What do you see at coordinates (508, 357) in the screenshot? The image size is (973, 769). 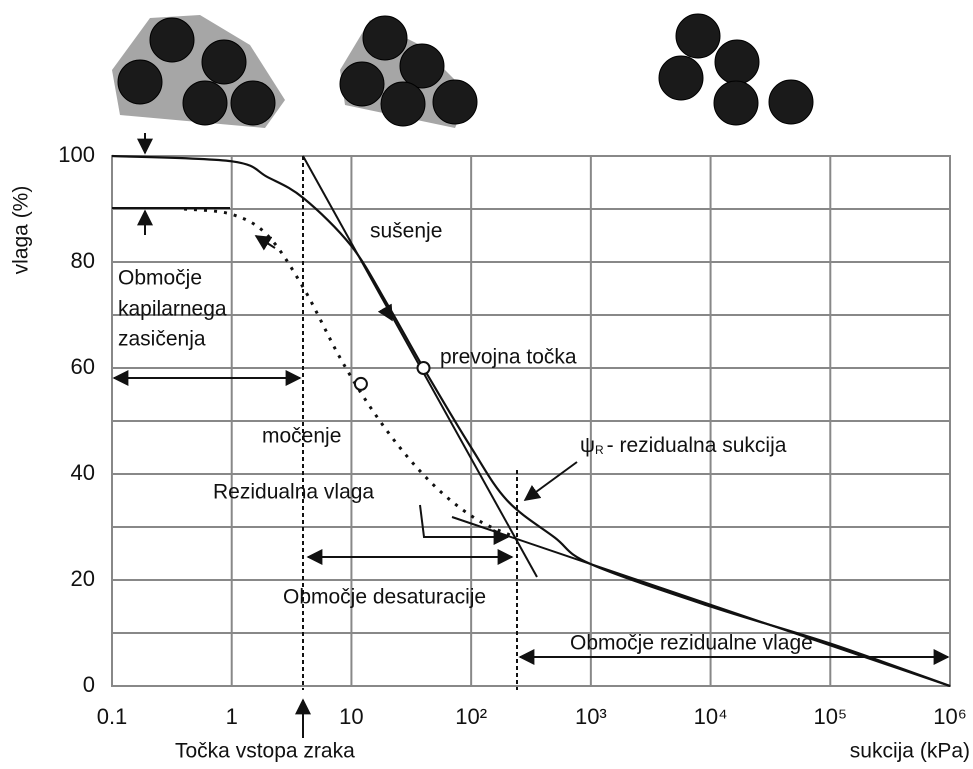 I see `point-label: prevojna točka` at bounding box center [508, 357].